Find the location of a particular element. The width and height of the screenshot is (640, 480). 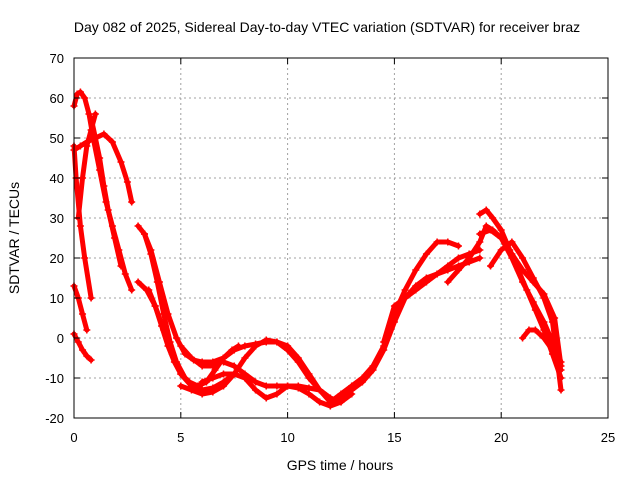

x-axis-label: GPS time / hours is located at coordinates (340, 465).